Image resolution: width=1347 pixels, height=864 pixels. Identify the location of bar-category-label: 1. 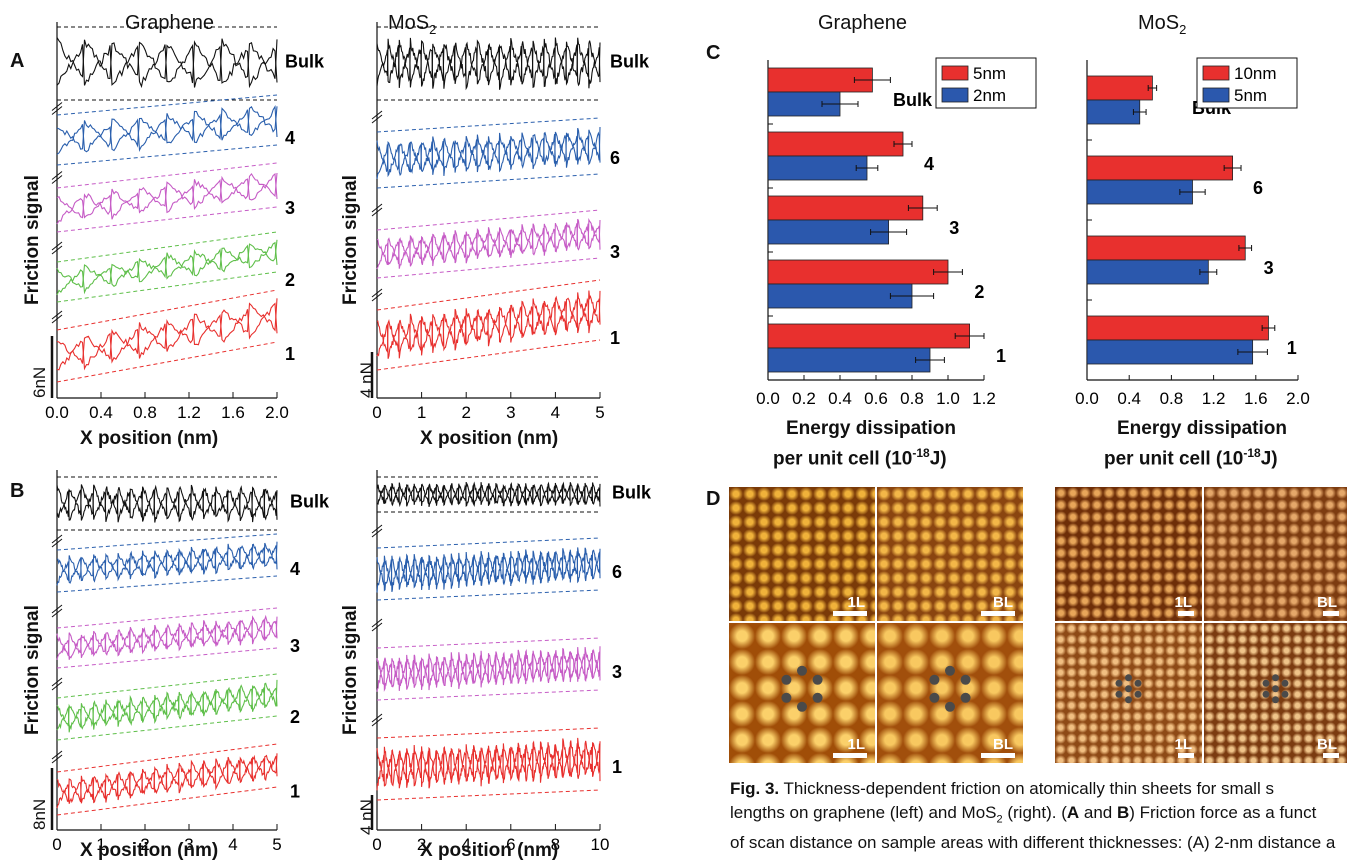
(1001, 356).